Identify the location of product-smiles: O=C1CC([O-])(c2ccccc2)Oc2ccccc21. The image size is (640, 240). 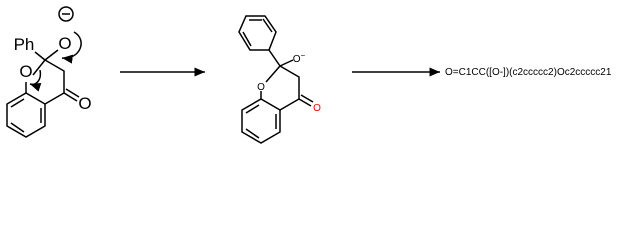
(528, 72).